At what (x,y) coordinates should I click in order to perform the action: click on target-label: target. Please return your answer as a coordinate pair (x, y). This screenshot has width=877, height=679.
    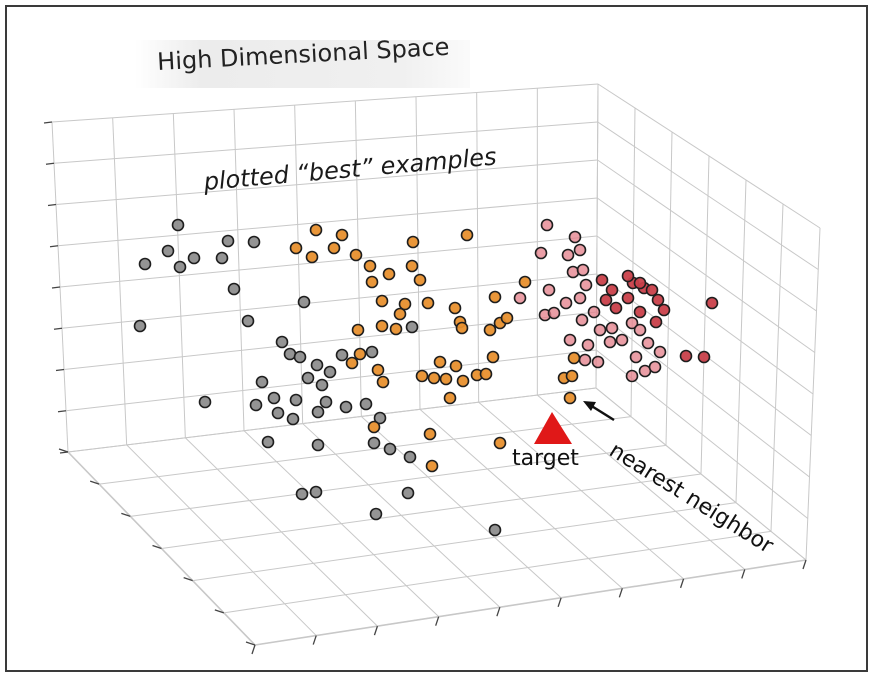
    Looking at the image, I should click on (545, 458).